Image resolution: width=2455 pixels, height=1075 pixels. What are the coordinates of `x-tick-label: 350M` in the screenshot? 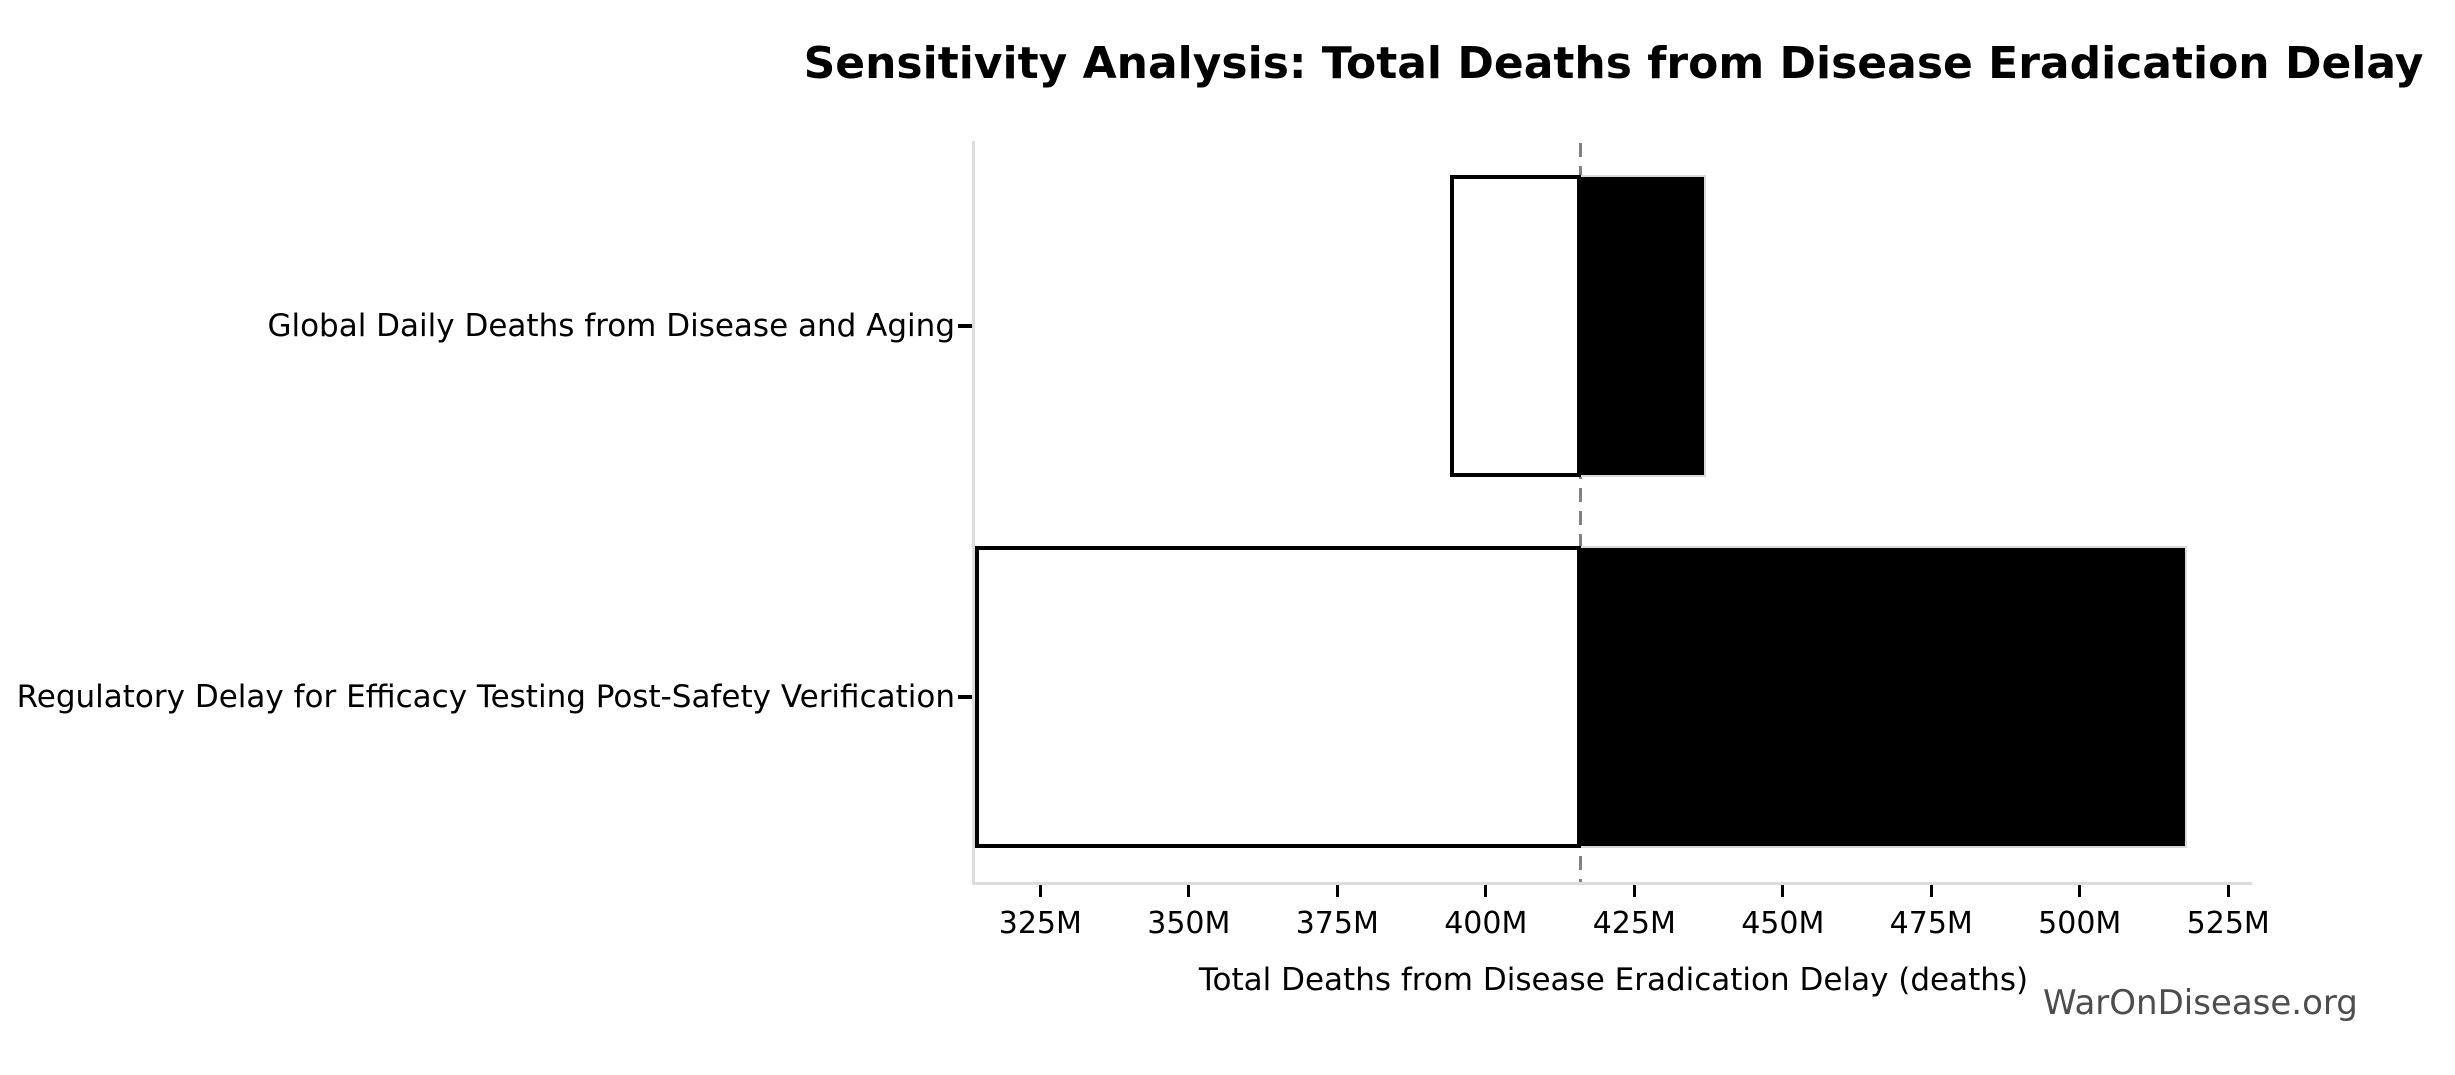 It's located at (1189, 923).